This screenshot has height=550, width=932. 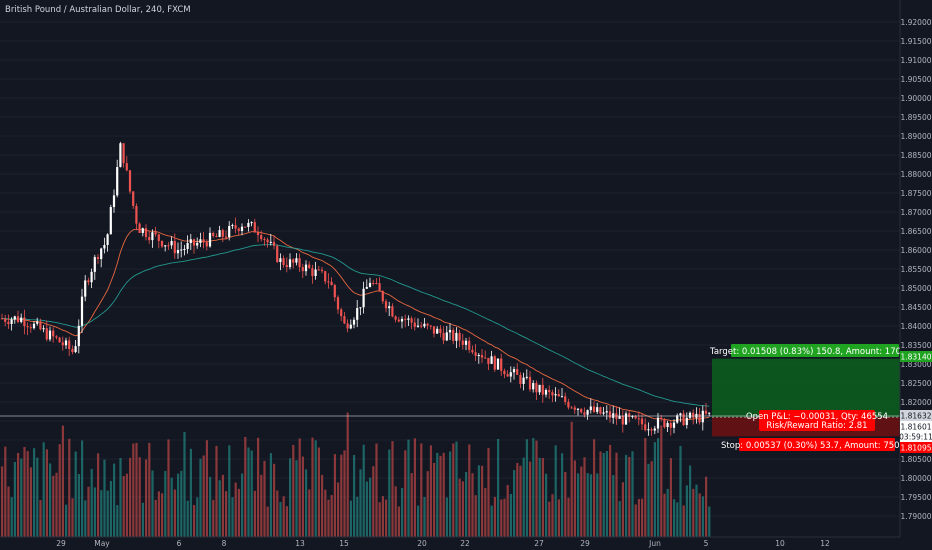 I want to click on open-pl-box, so click(x=817, y=420).